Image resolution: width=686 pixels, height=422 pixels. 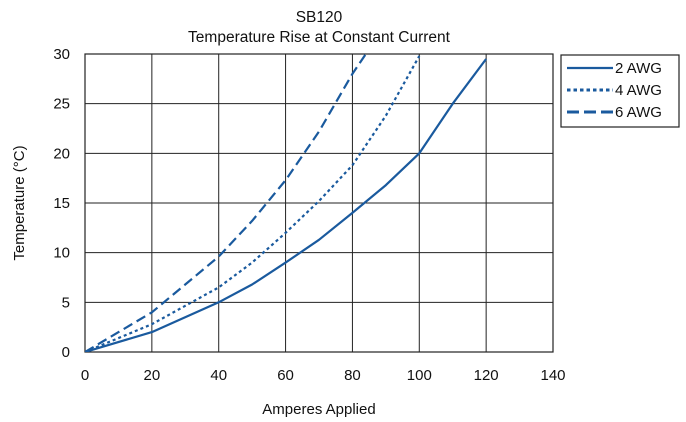 What do you see at coordinates (19, 202) in the screenshot?
I see `y-axis-label: Temperature (°C)` at bounding box center [19, 202].